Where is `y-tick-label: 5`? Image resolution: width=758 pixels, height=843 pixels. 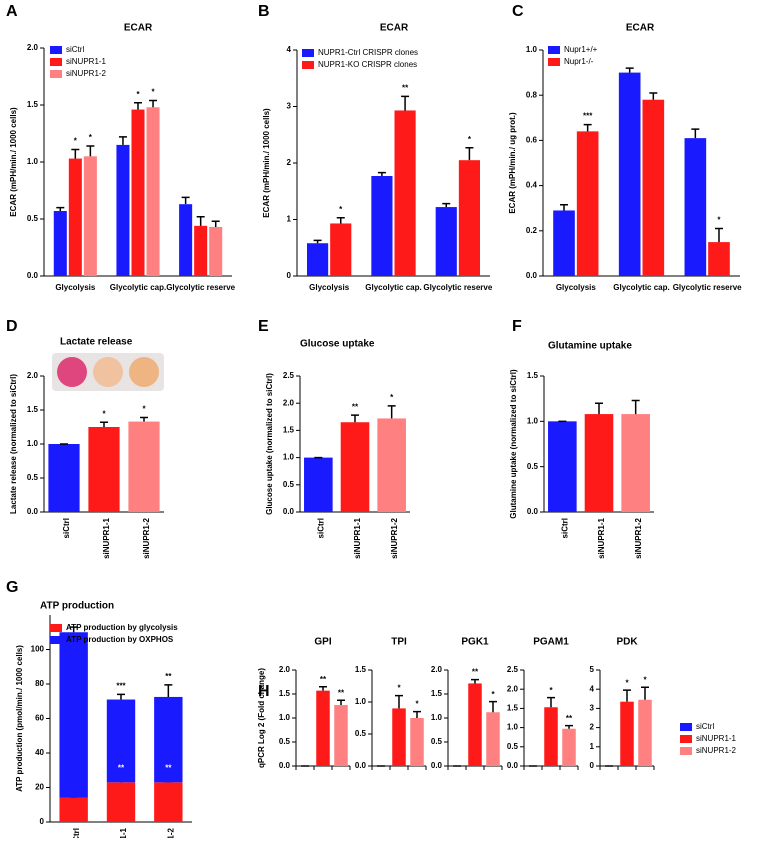
y-tick-label: 5 is located at coordinates (592, 669).